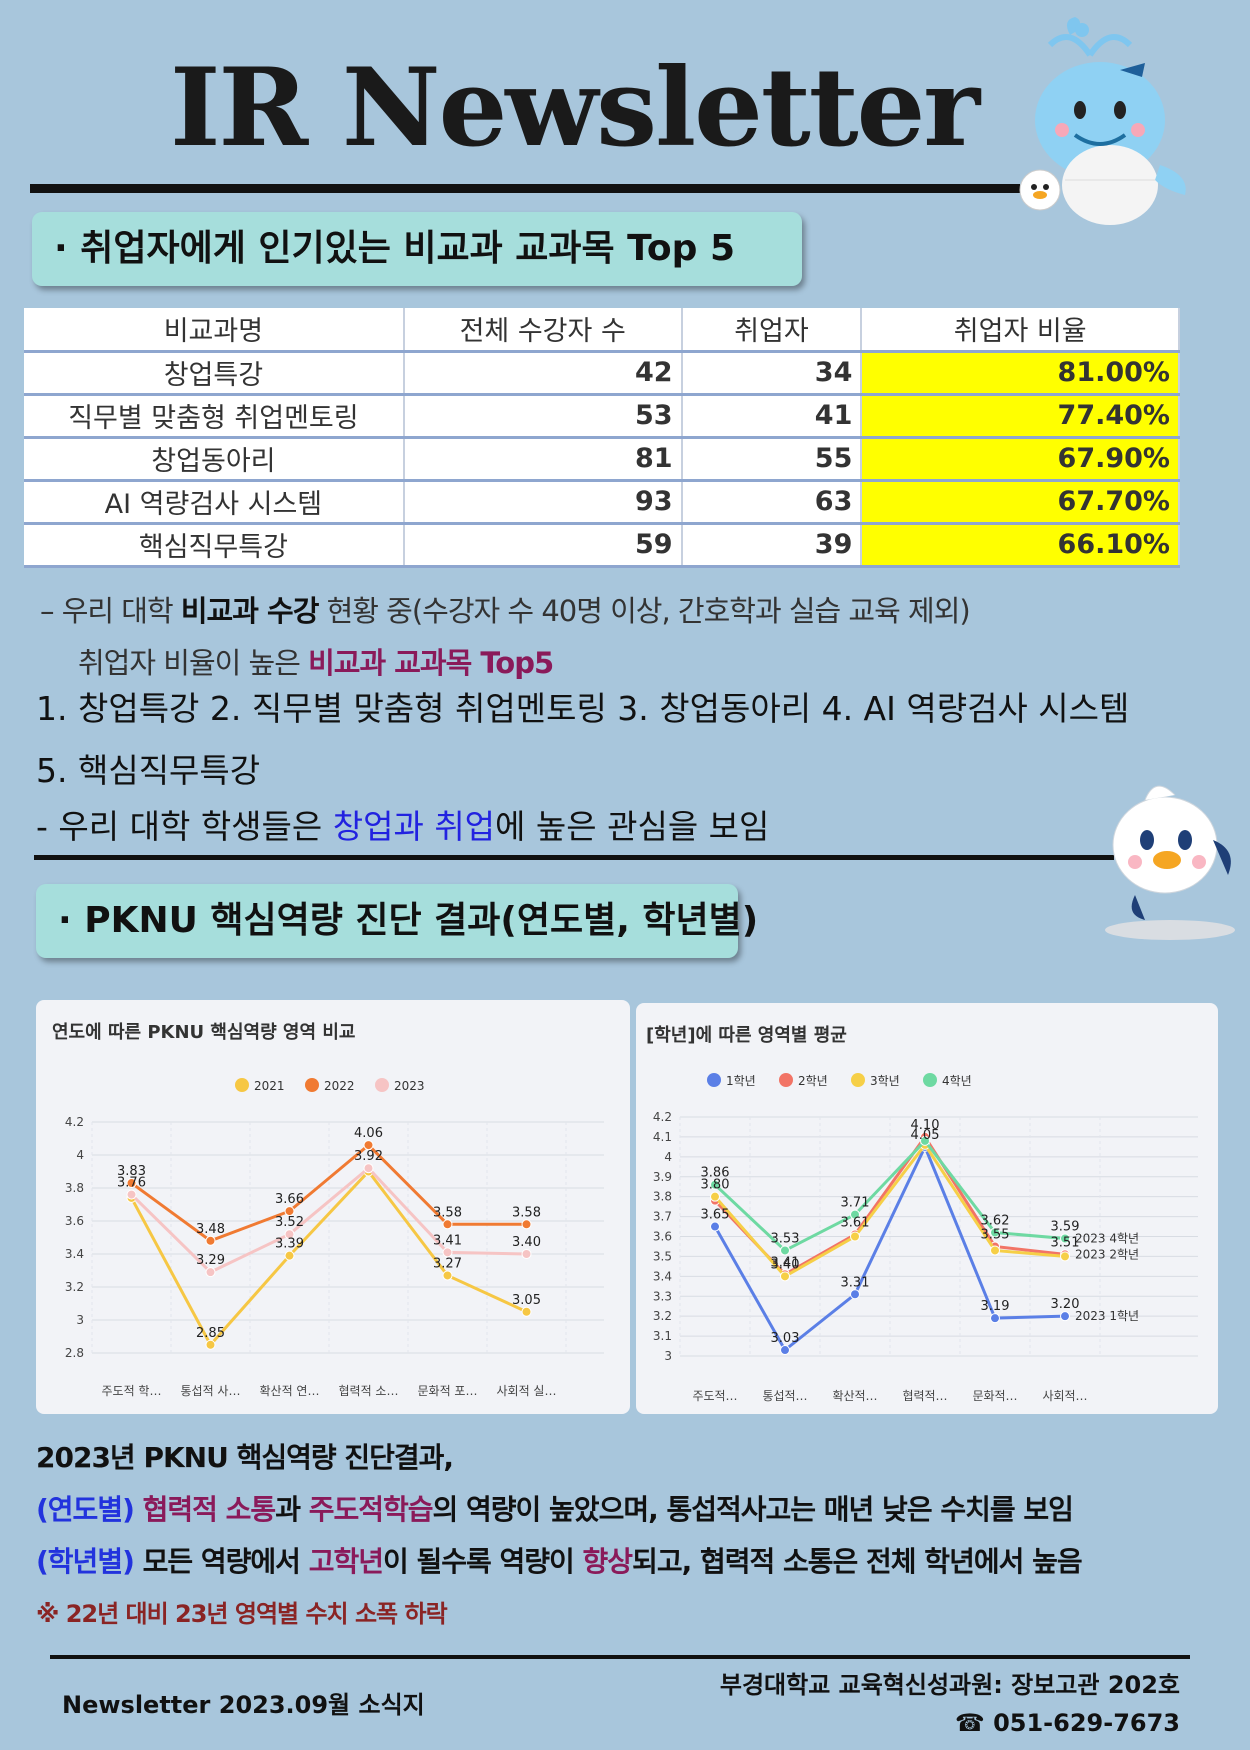 Image resolution: width=1250 pixels, height=1750 pixels. I want to click on total-count: 42, so click(543, 373).